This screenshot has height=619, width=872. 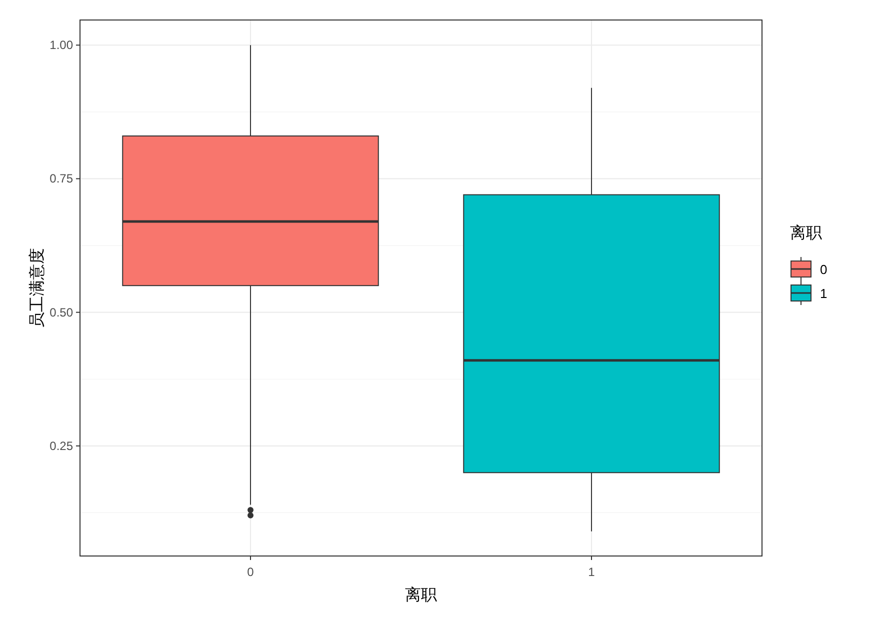 I want to click on legend-label: 1, so click(x=824, y=293).